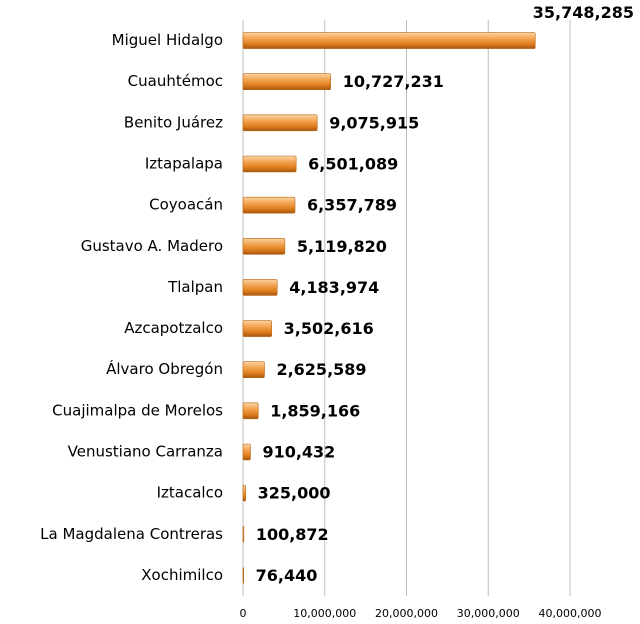 The width and height of the screenshot is (640, 624). What do you see at coordinates (182, 575) in the screenshot?
I see `category-label: Xochimilco` at bounding box center [182, 575].